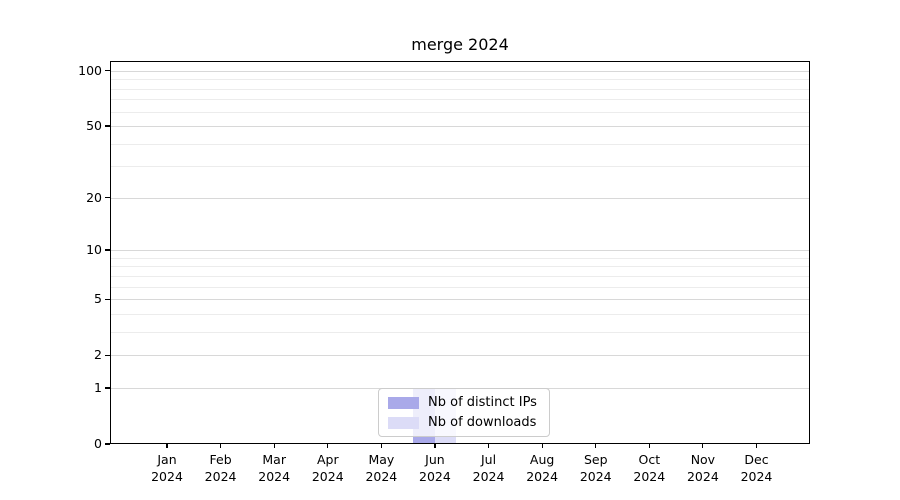 Image resolution: width=900 pixels, height=500 pixels. I want to click on legend-label-distinct-ips: Nb of distinct IPs, so click(482, 402).